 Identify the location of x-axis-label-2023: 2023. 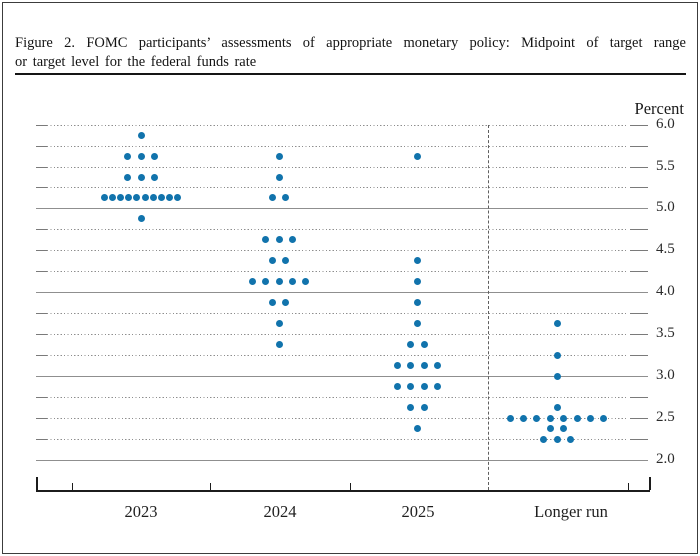
(141, 511).